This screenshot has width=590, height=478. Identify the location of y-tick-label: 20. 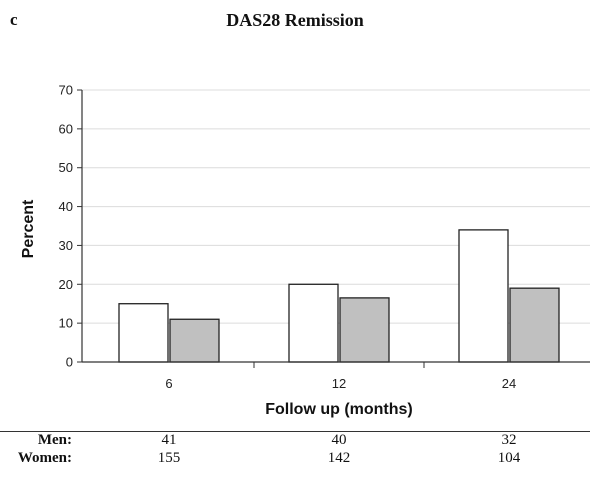
(66, 284).